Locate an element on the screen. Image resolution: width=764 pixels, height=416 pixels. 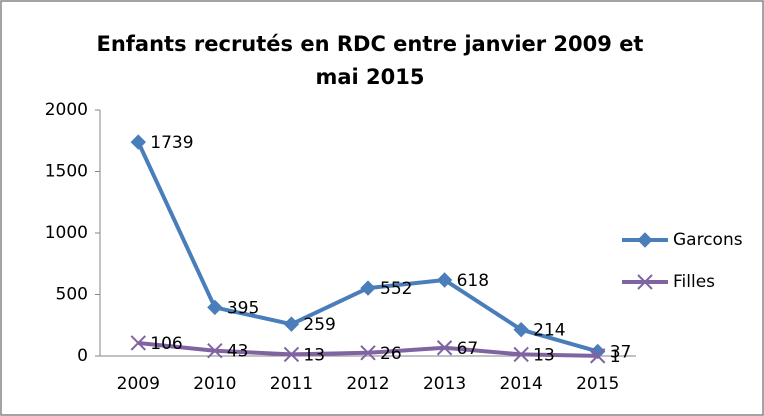
data-label: 37 is located at coordinates (621, 352).